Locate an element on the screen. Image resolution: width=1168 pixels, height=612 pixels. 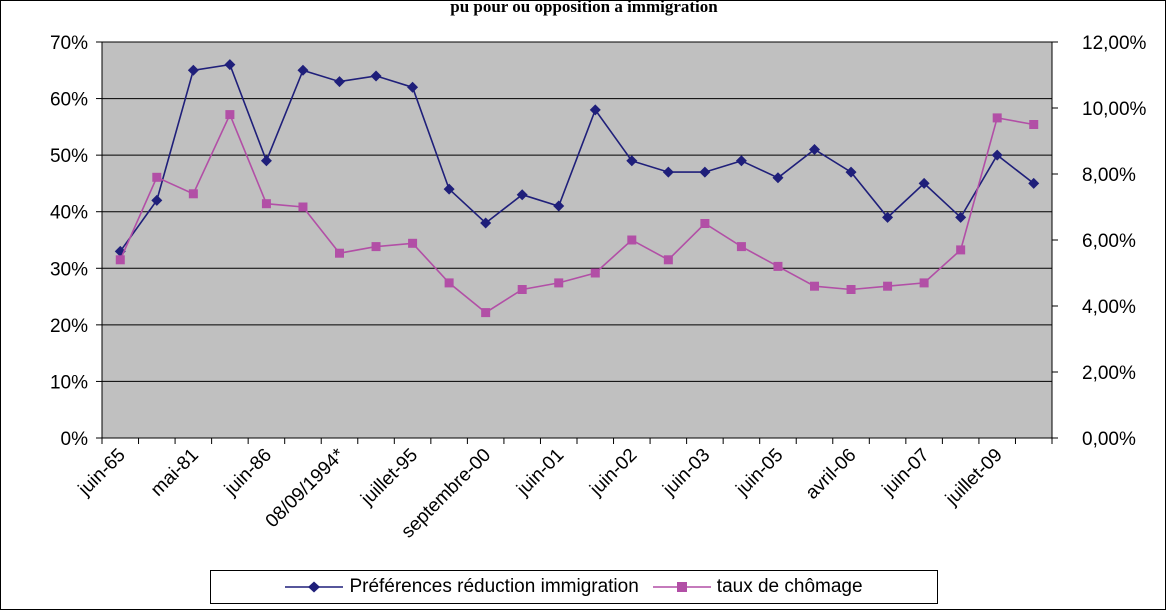
legend-item-immigration: Préférences réduction immigration is located at coordinates (462, 587).